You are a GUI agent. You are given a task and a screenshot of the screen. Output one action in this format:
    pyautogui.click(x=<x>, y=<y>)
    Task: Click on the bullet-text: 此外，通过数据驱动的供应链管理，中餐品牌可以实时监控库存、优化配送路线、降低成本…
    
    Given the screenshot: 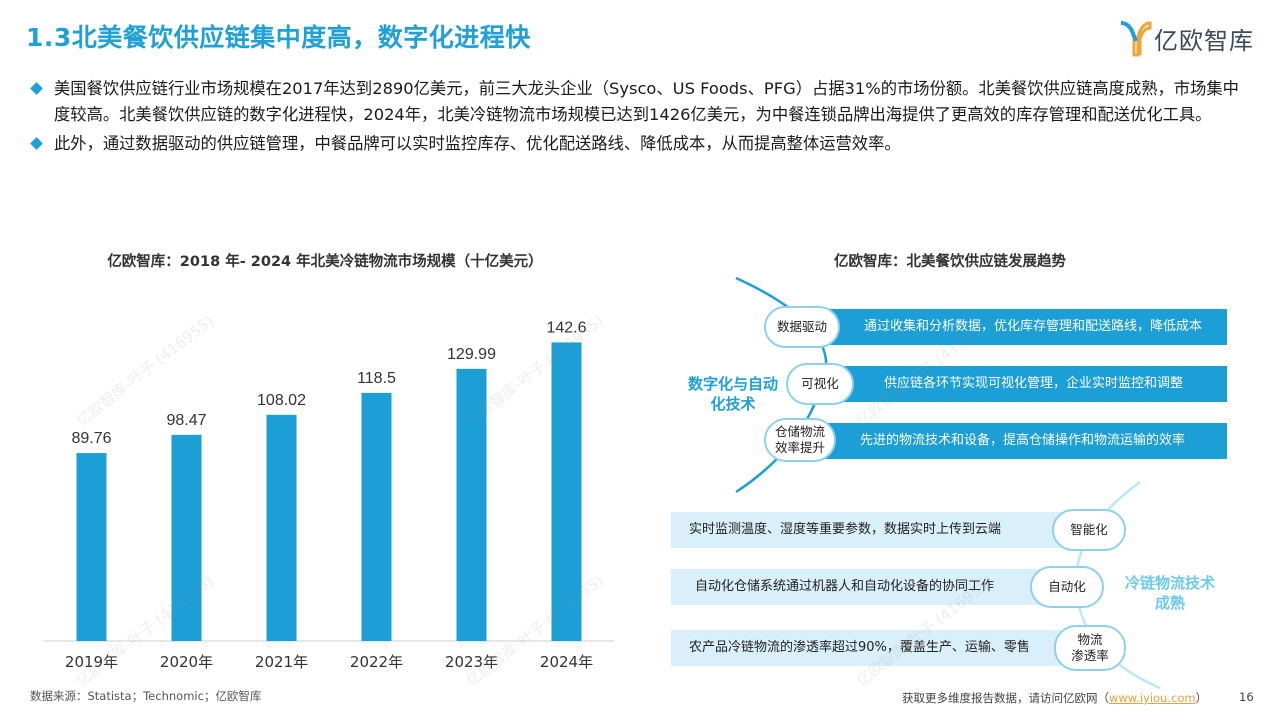 What is the action you would take?
    pyautogui.click(x=477, y=143)
    